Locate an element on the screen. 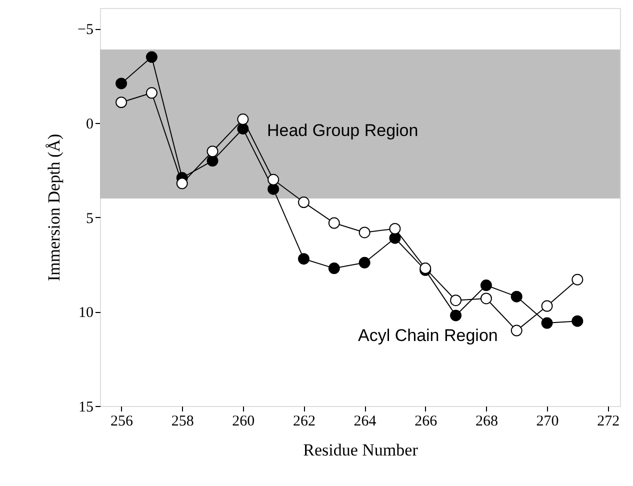 This screenshot has width=633, height=486. y-tick-label: 5 is located at coordinates (90, 218).